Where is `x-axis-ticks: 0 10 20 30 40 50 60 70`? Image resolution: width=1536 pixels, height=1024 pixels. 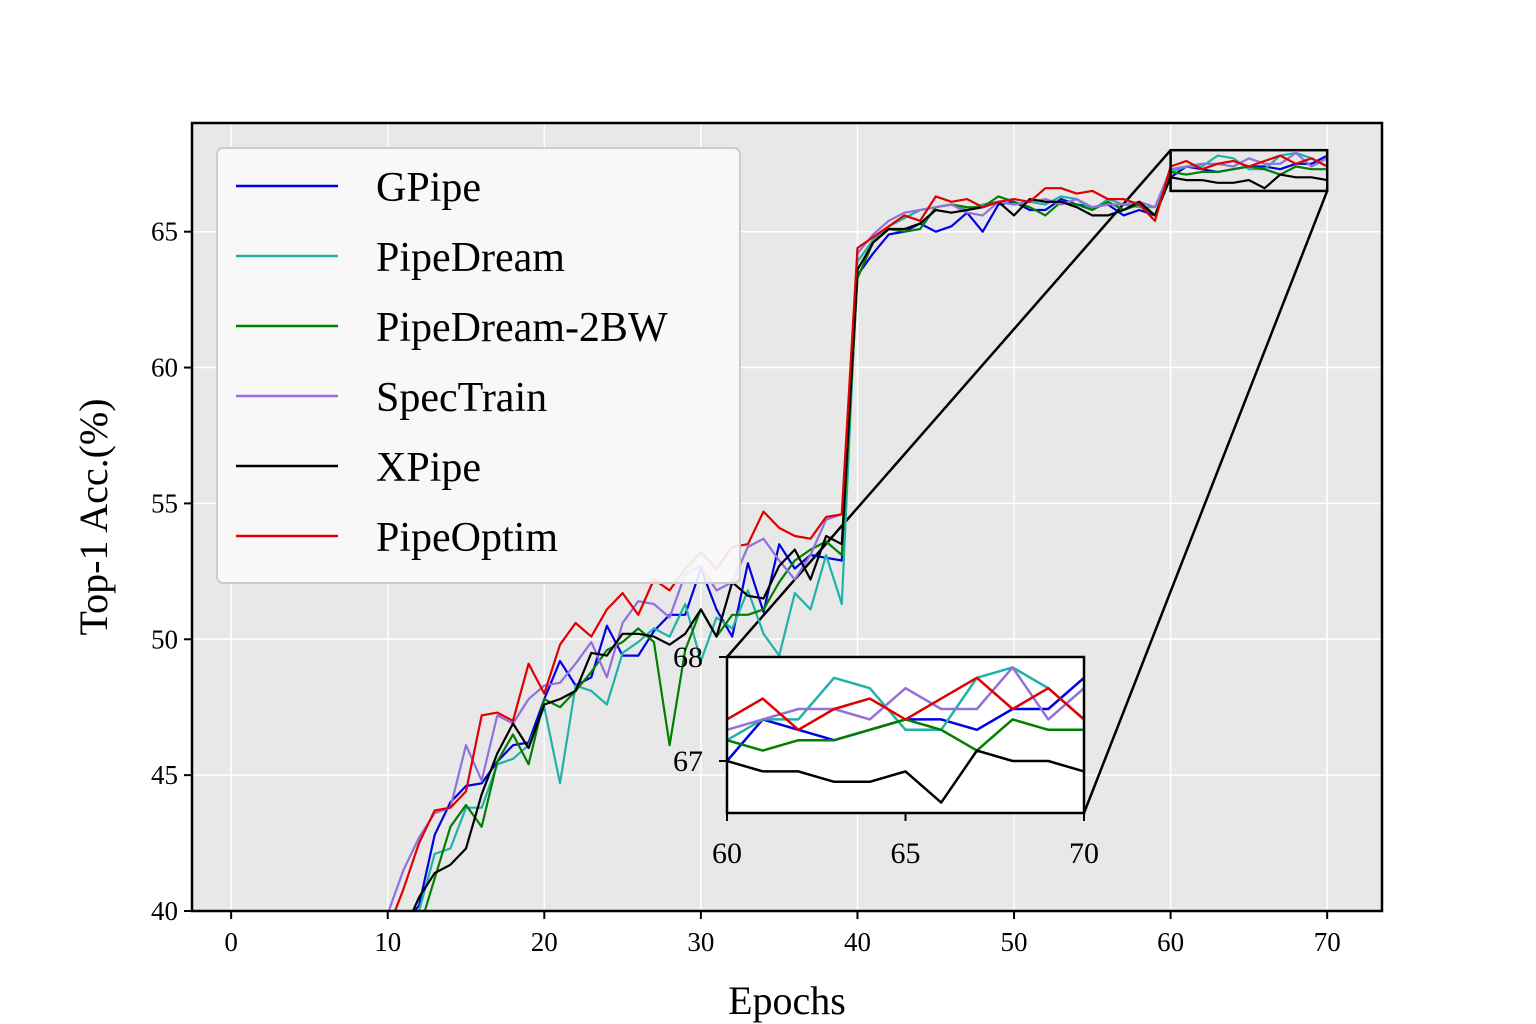
x-axis-ticks: 0 10 20 30 40 50 60 70 is located at coordinates (782, 934).